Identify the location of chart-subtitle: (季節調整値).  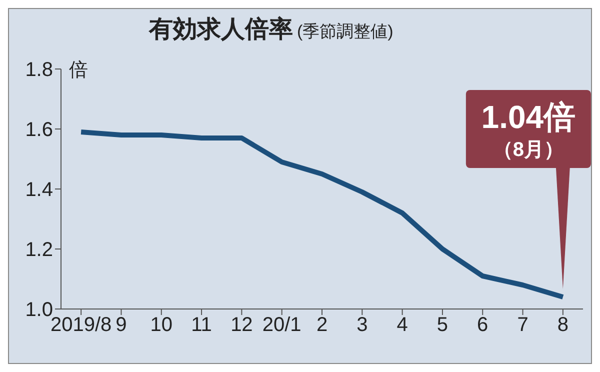
(345, 32).